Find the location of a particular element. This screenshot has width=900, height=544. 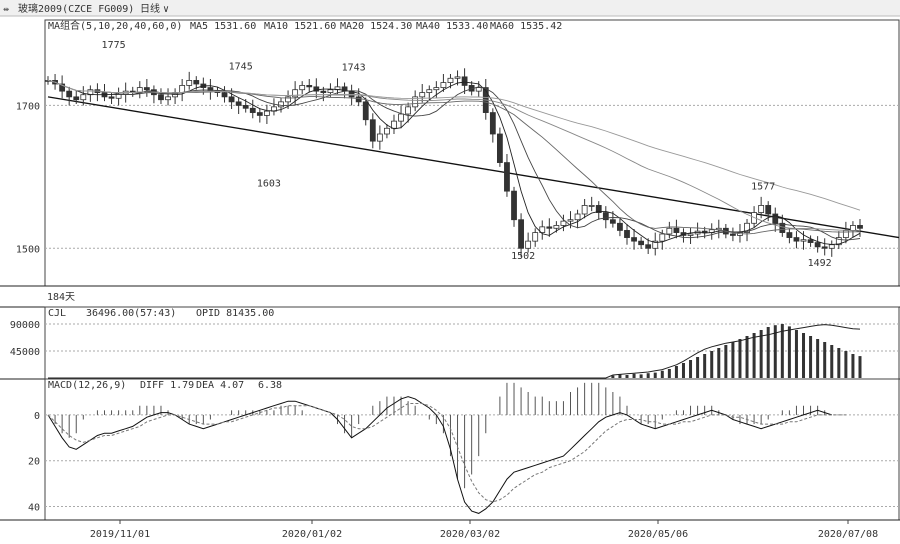

macd-tick-label: 0 is located at coordinates (37, 416).